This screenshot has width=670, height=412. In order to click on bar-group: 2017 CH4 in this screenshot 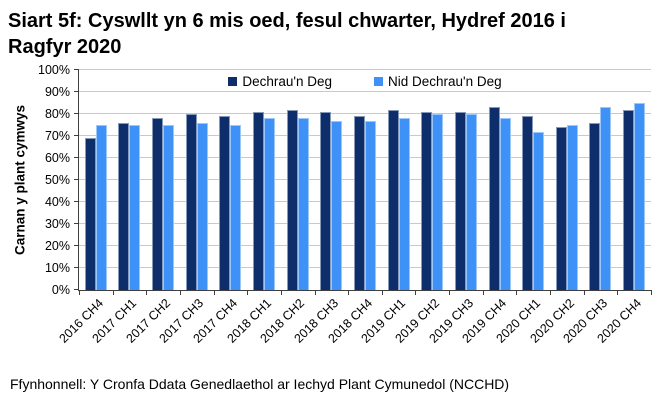, I will do `click(219, 208)`.